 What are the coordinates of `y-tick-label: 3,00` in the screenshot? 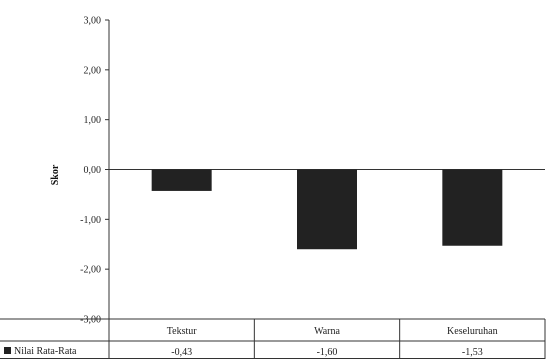 It's located at (93, 21).